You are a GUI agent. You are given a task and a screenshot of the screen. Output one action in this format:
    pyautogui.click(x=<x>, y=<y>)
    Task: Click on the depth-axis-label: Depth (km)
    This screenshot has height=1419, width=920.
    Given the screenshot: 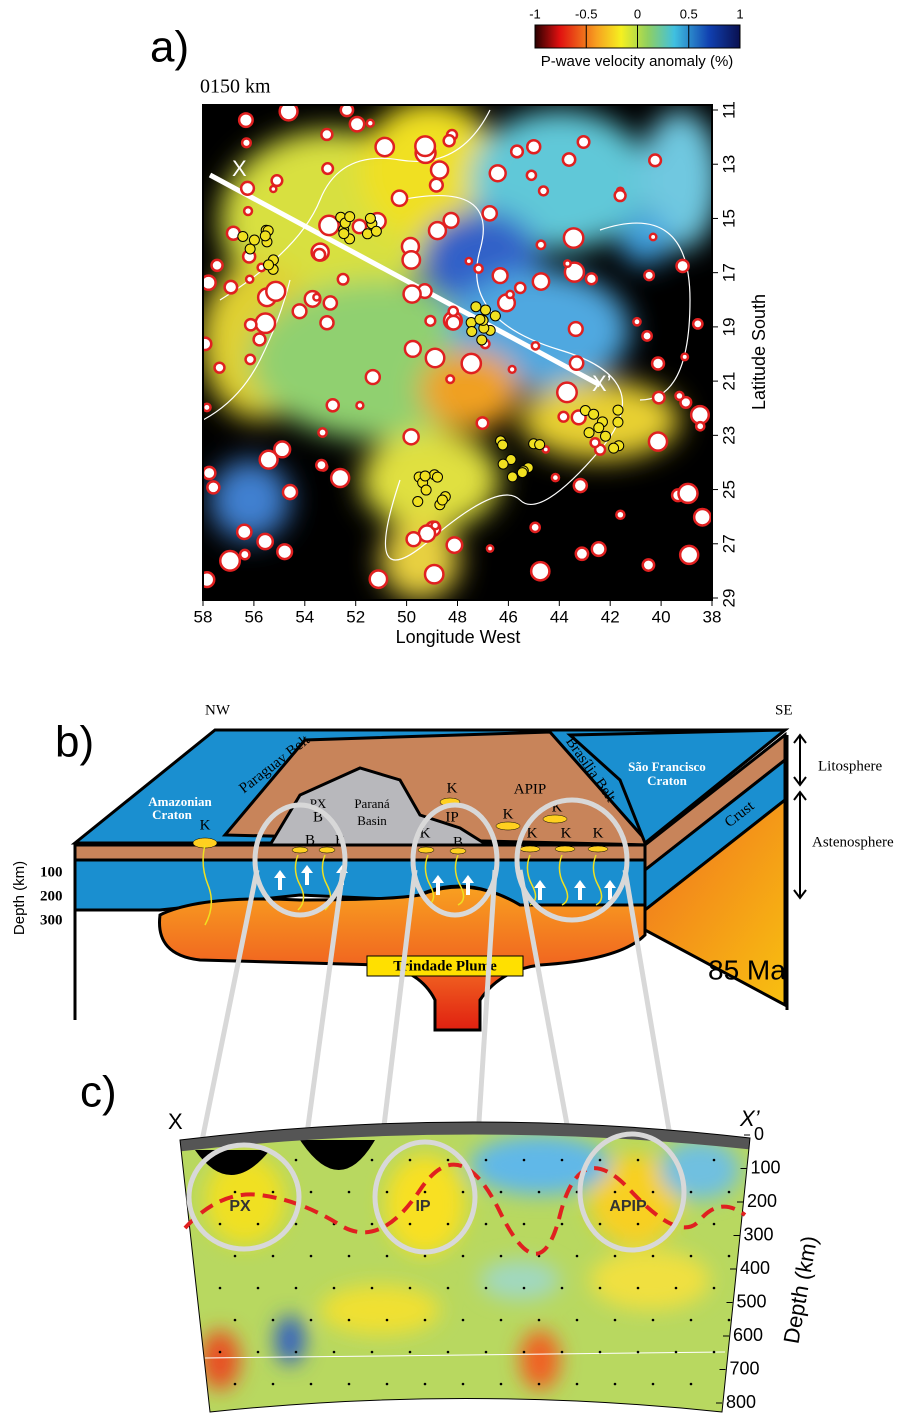 What is the action you would take?
    pyautogui.click(x=19, y=898)
    